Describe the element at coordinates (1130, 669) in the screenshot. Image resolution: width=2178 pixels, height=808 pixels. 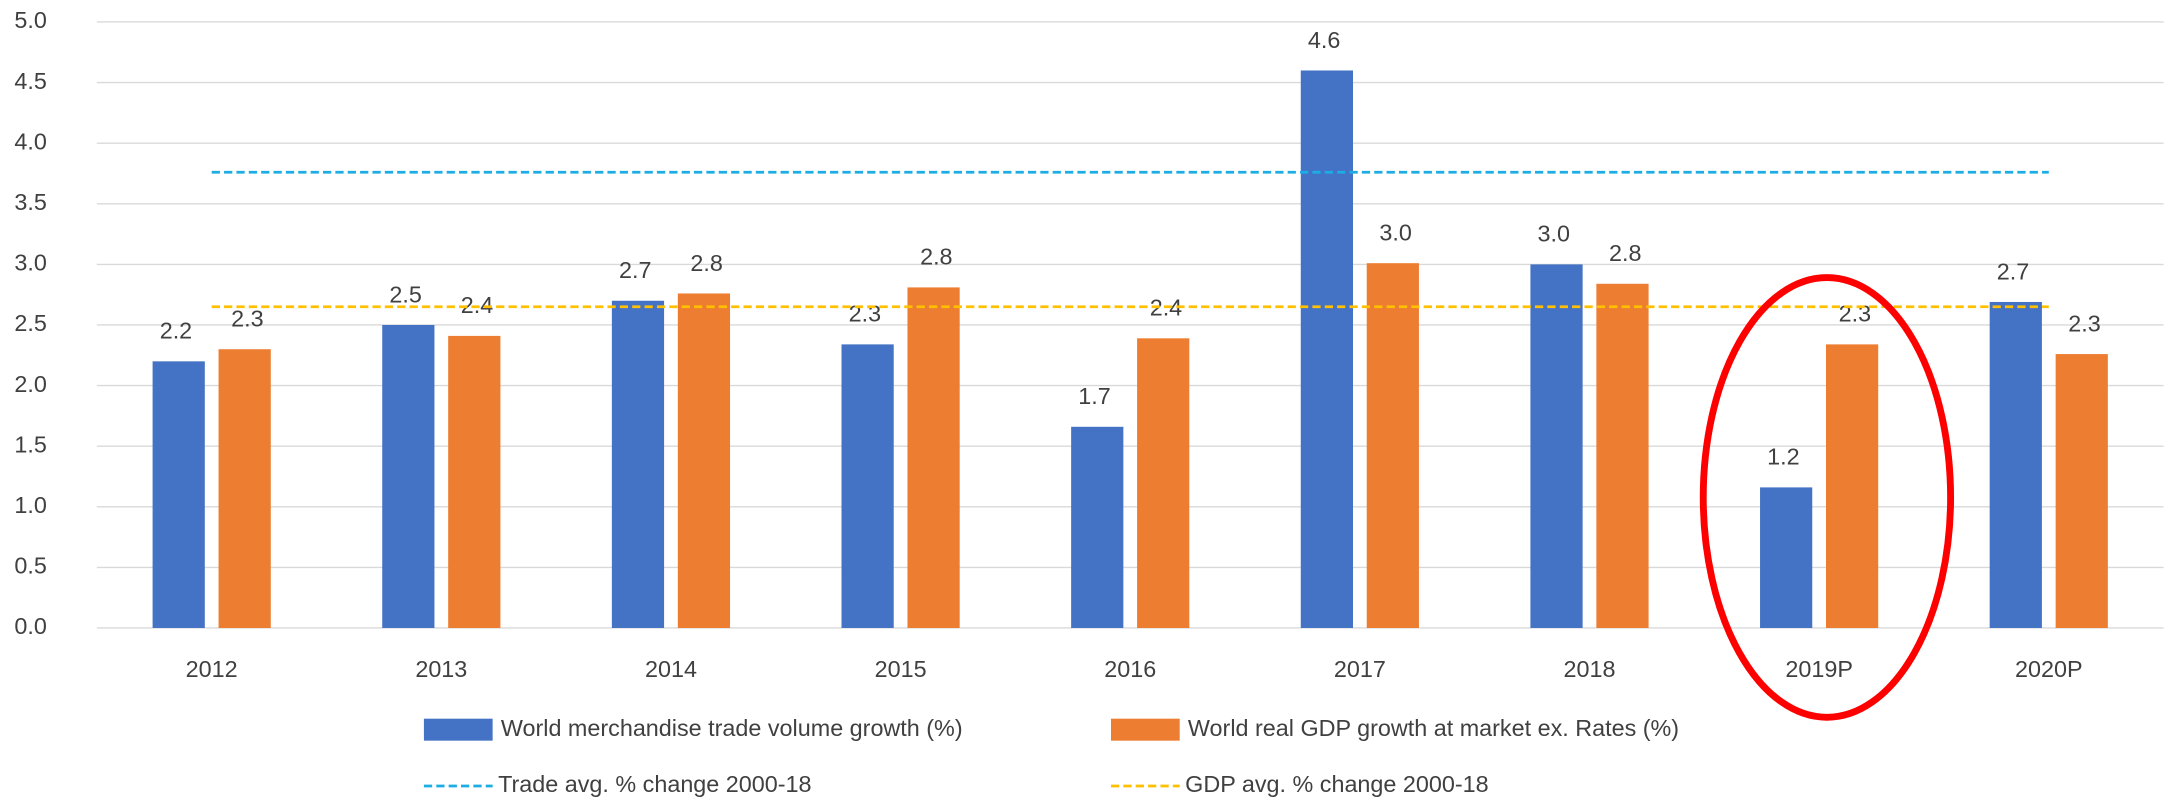
I see `x-tick-label: 2016` at that location.